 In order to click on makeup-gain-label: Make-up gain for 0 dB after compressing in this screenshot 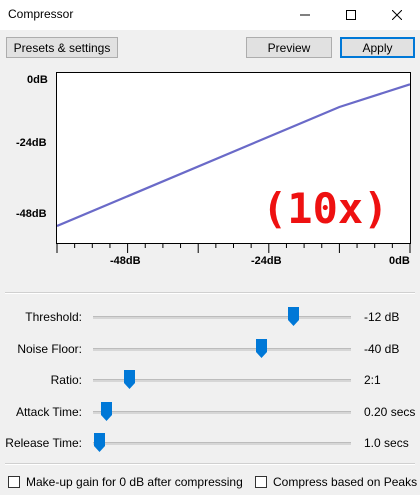, I will do `click(134, 482)`.